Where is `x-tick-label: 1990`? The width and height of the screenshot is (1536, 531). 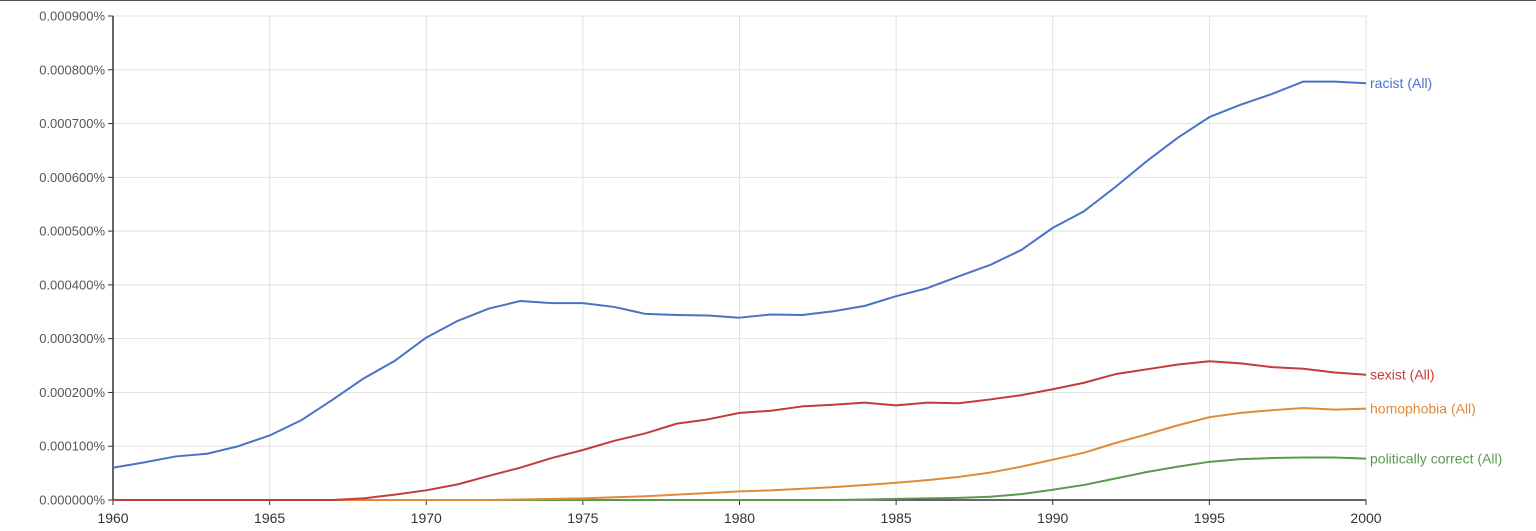 x-tick-label: 1990 is located at coordinates (1052, 518).